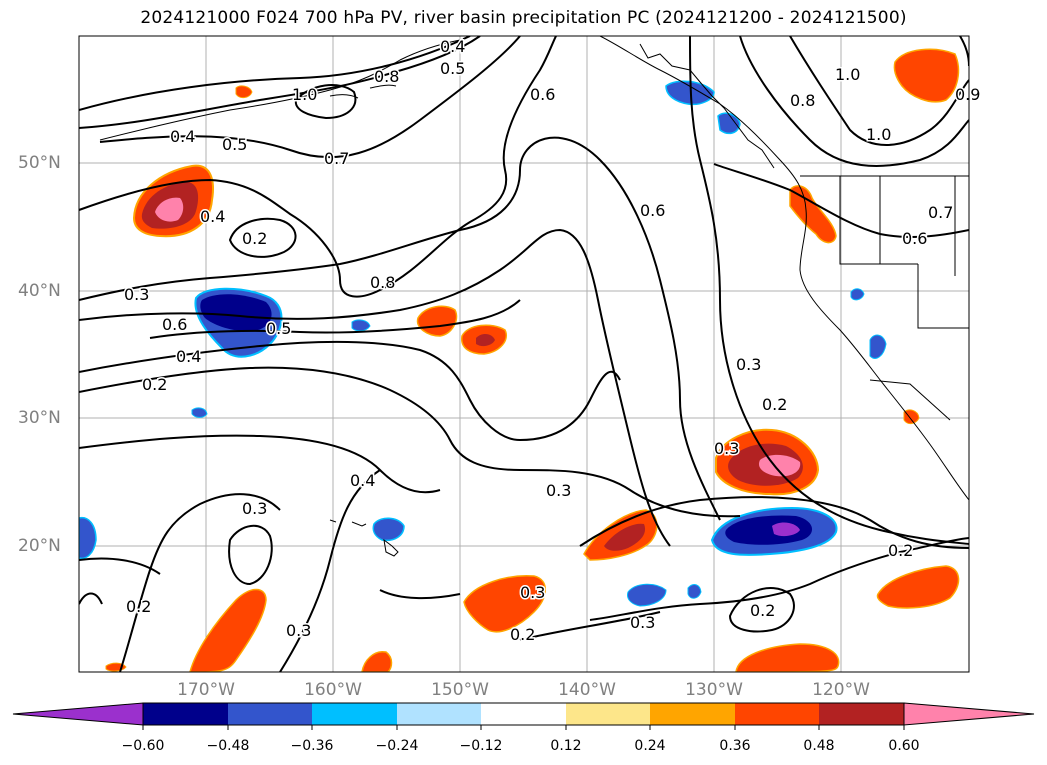 This screenshot has height=765, width=1047. Describe the element at coordinates (143, 746) in the screenshot. I see `colorbar-tick-label: −0.60` at that location.